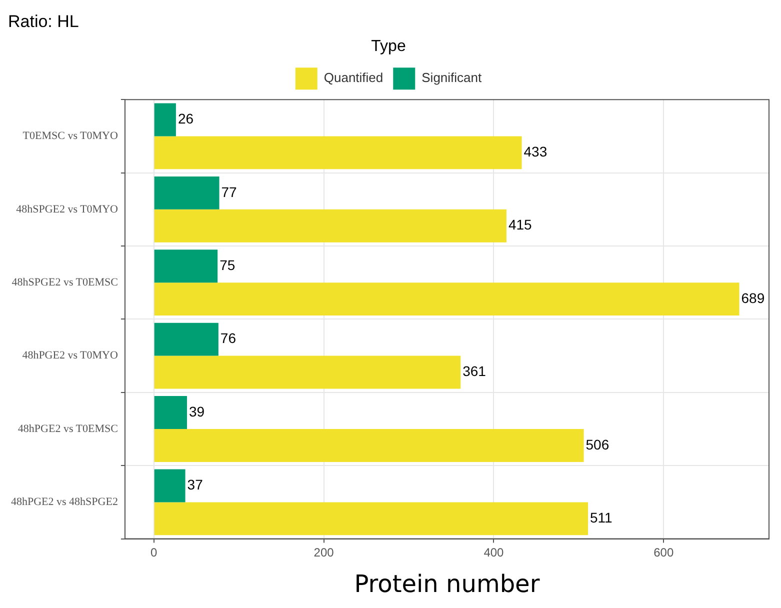 This screenshot has width=781, height=608. What do you see at coordinates (354, 78) in the screenshot?
I see `legend-label: Quantified` at bounding box center [354, 78].